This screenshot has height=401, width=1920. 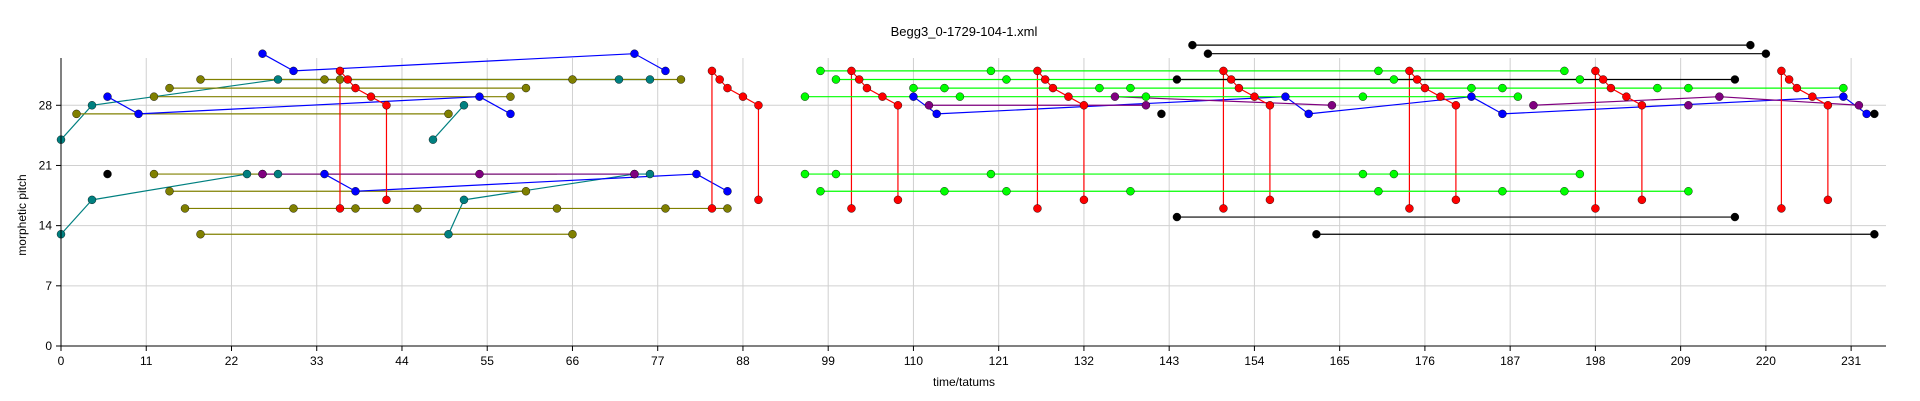 I want to click on x-tick-label: 143, so click(x=1169, y=361).